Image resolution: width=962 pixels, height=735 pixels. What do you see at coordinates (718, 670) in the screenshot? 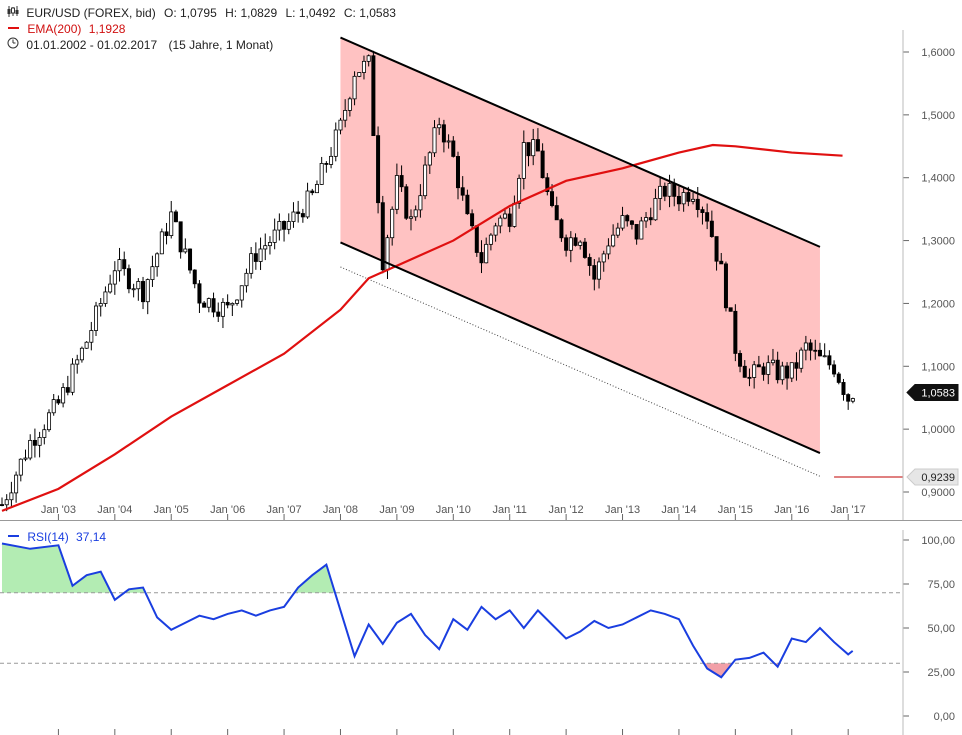
I see `rsi-oversold-fill` at bounding box center [718, 670].